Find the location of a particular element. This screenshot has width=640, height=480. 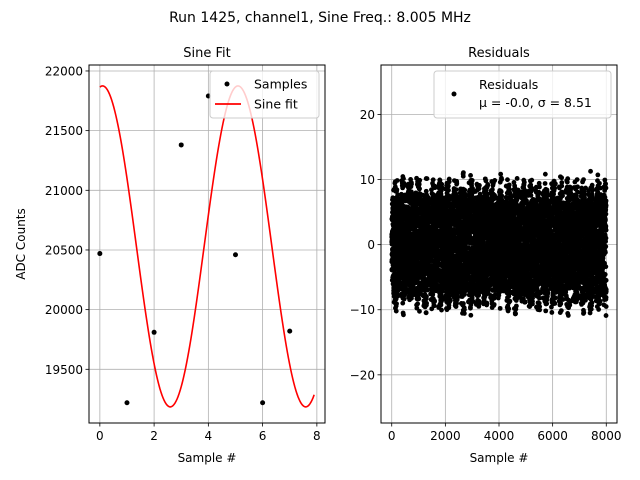

sine-fit-y-tick-label: 20000 is located at coordinates (64, 310).